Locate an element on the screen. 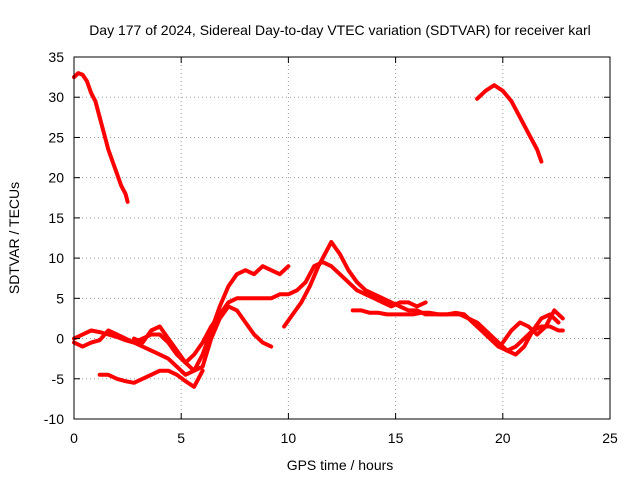 The width and height of the screenshot is (640, 480). y-tick-label: -5 is located at coordinates (58, 379).